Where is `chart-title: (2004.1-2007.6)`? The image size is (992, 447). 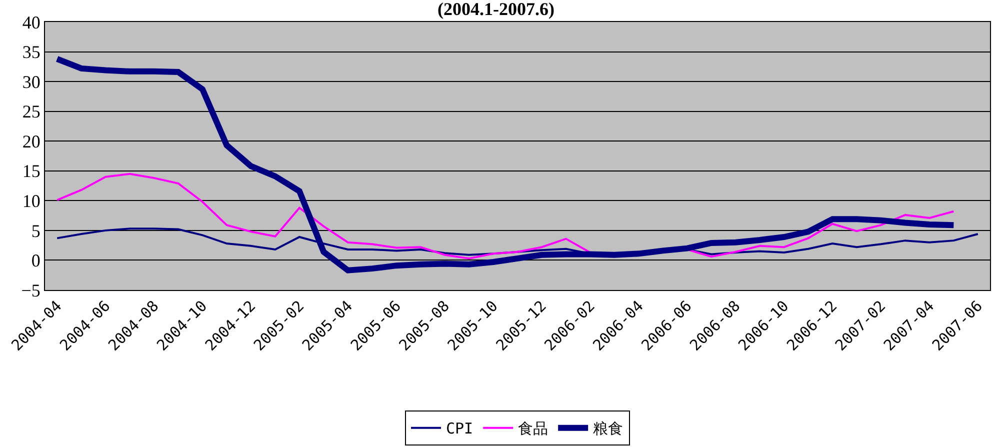
chart-title: (2004.1-2007.6) is located at coordinates (496, 9).